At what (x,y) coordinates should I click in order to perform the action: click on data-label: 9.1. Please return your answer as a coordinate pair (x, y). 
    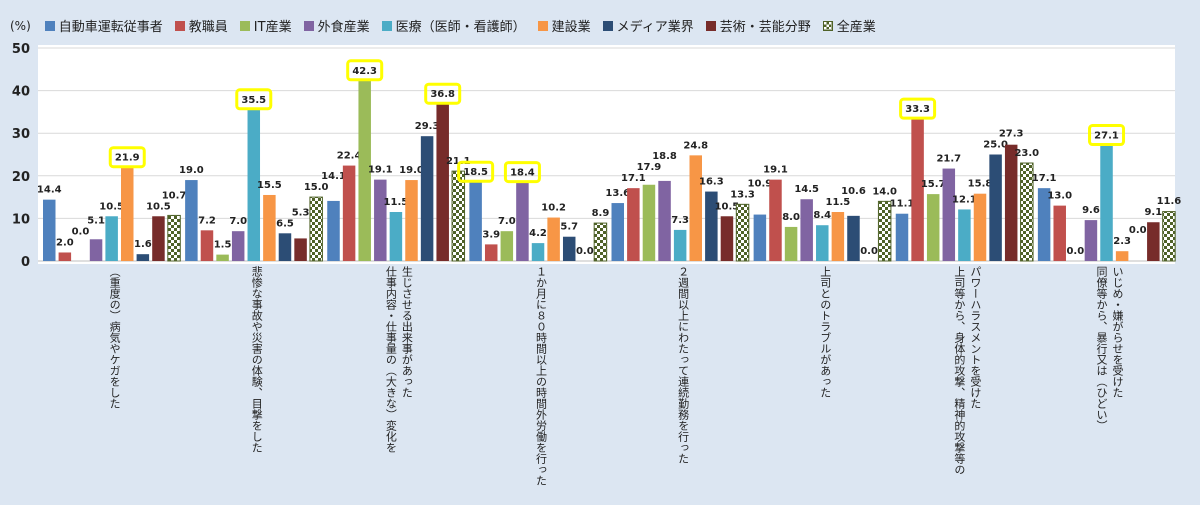
    Looking at the image, I should click on (1153, 212).